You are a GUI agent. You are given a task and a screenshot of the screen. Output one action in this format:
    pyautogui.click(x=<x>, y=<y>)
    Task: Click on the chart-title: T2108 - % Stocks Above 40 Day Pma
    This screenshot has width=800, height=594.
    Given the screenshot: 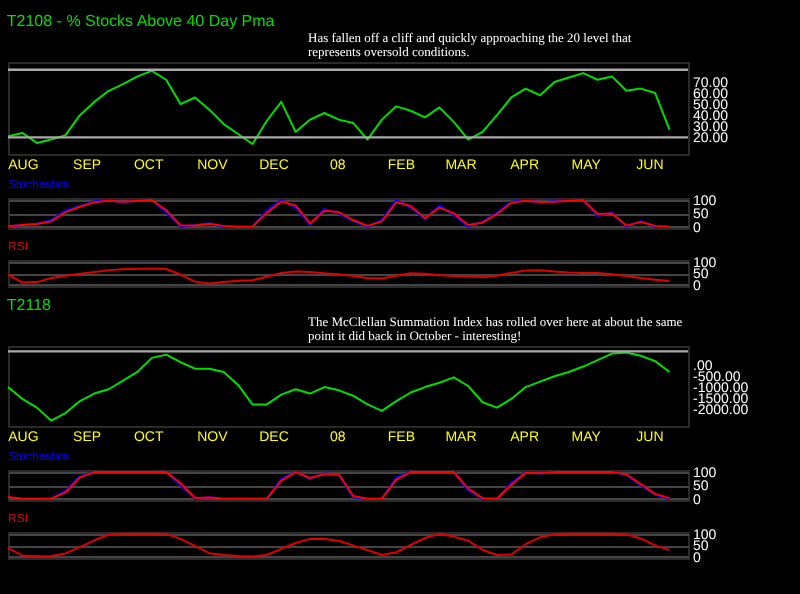 What is the action you would take?
    pyautogui.click(x=141, y=21)
    